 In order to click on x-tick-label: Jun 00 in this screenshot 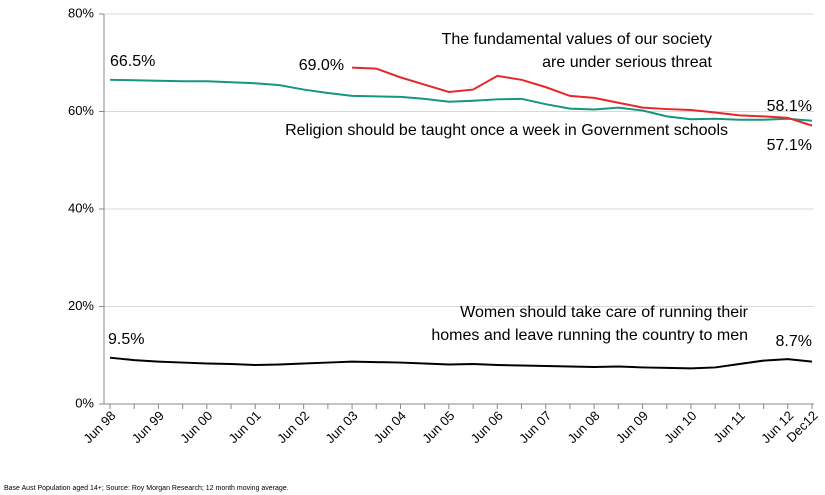, I will do `click(196, 427)`.